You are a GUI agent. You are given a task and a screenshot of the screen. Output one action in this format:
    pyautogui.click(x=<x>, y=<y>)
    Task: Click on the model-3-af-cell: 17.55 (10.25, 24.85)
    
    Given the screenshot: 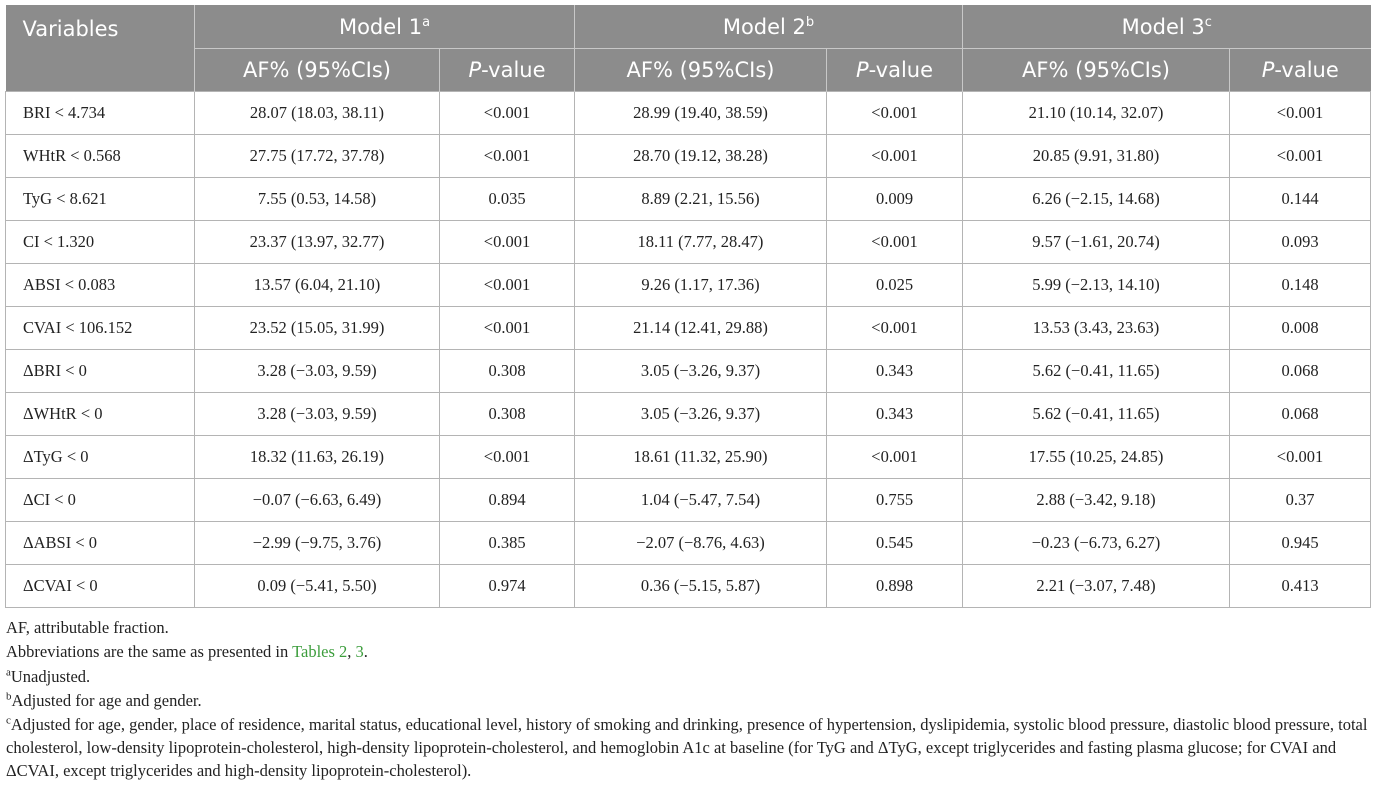 What is the action you would take?
    pyautogui.click(x=1096, y=457)
    